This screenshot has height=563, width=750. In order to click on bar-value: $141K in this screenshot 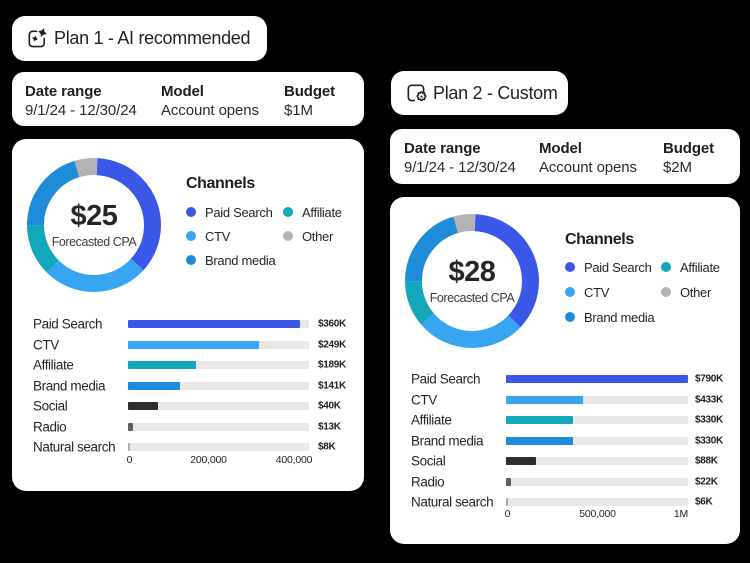, I will do `click(332, 385)`.